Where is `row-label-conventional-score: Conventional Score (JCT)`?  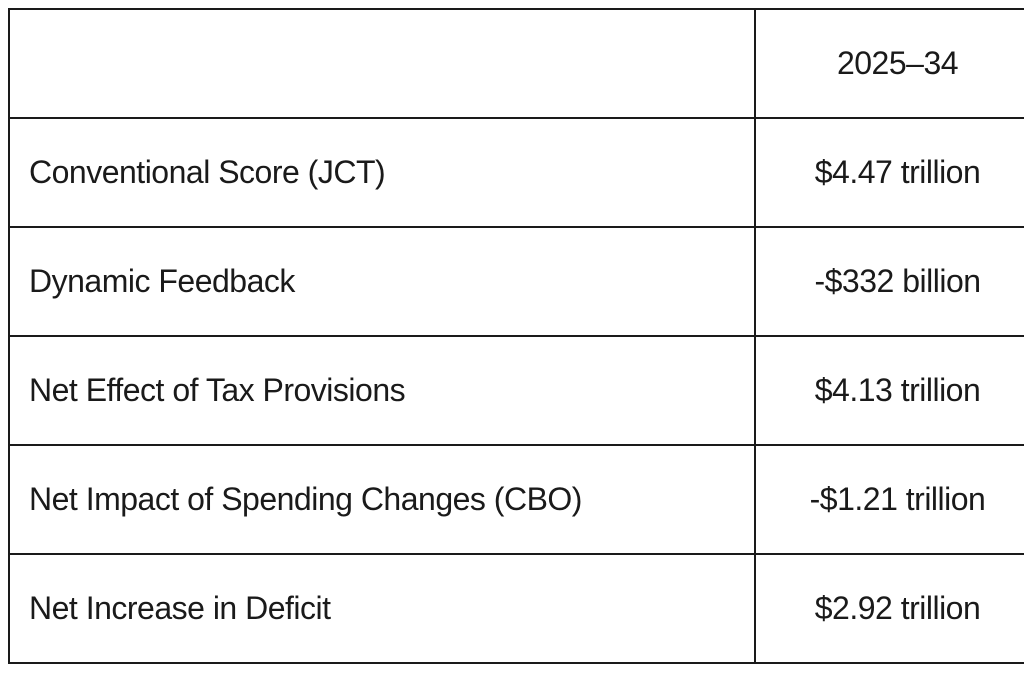
row-label-conventional-score: Conventional Score (JCT) is located at coordinates (382, 172).